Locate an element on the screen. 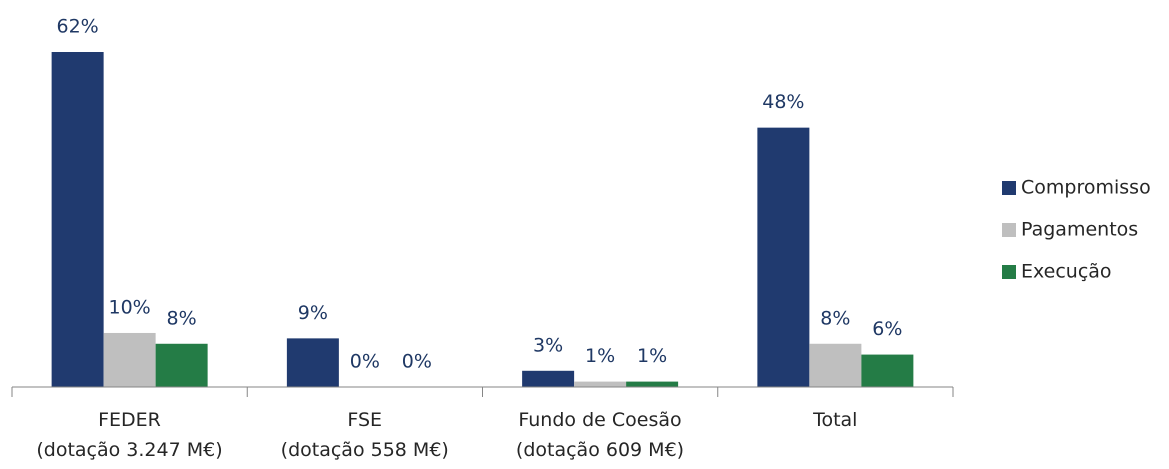 This screenshot has width=1169, height=469. value-label: 9% is located at coordinates (313, 313).